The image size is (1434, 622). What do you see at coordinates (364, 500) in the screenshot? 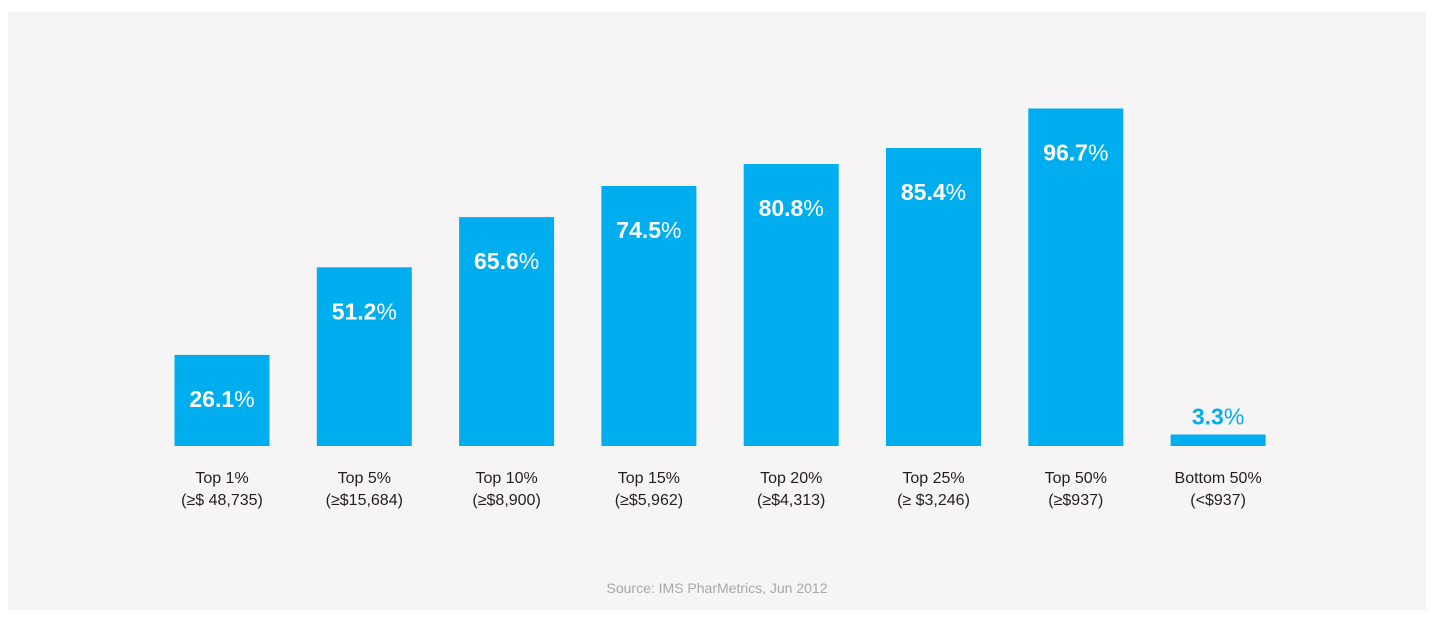
I see `category-sublabel-2: (≥$15,684)` at bounding box center [364, 500].